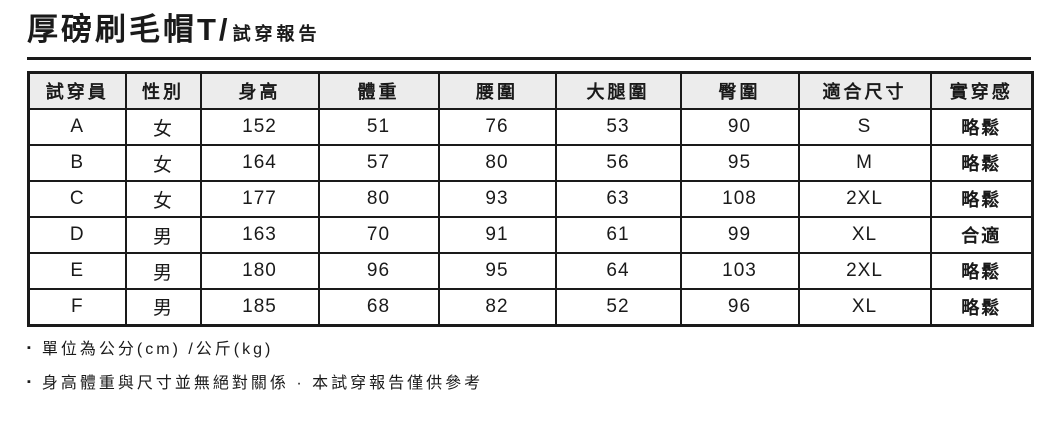  Describe the element at coordinates (497, 235) in the screenshot. I see `cell-waist: 91` at that location.